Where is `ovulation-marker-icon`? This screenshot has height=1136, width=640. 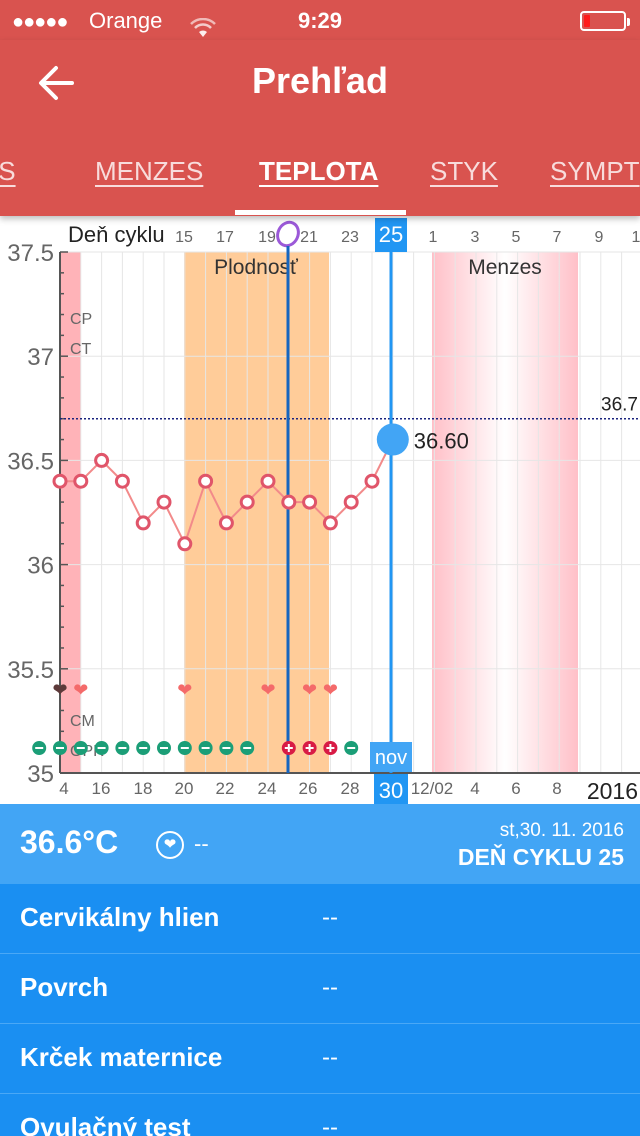 ovulation-marker-icon is located at coordinates (288, 234).